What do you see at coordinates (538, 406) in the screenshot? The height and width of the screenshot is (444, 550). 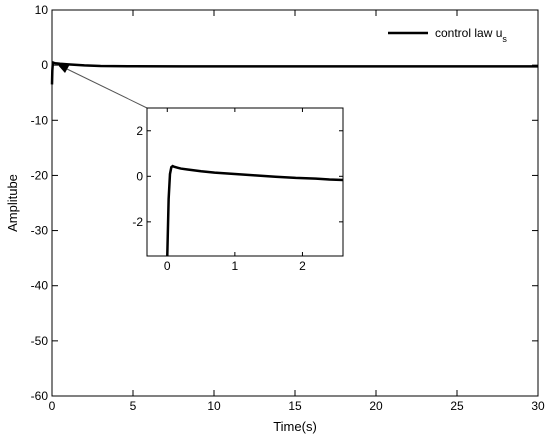 I see `main-x-tick-label: 30` at bounding box center [538, 406].